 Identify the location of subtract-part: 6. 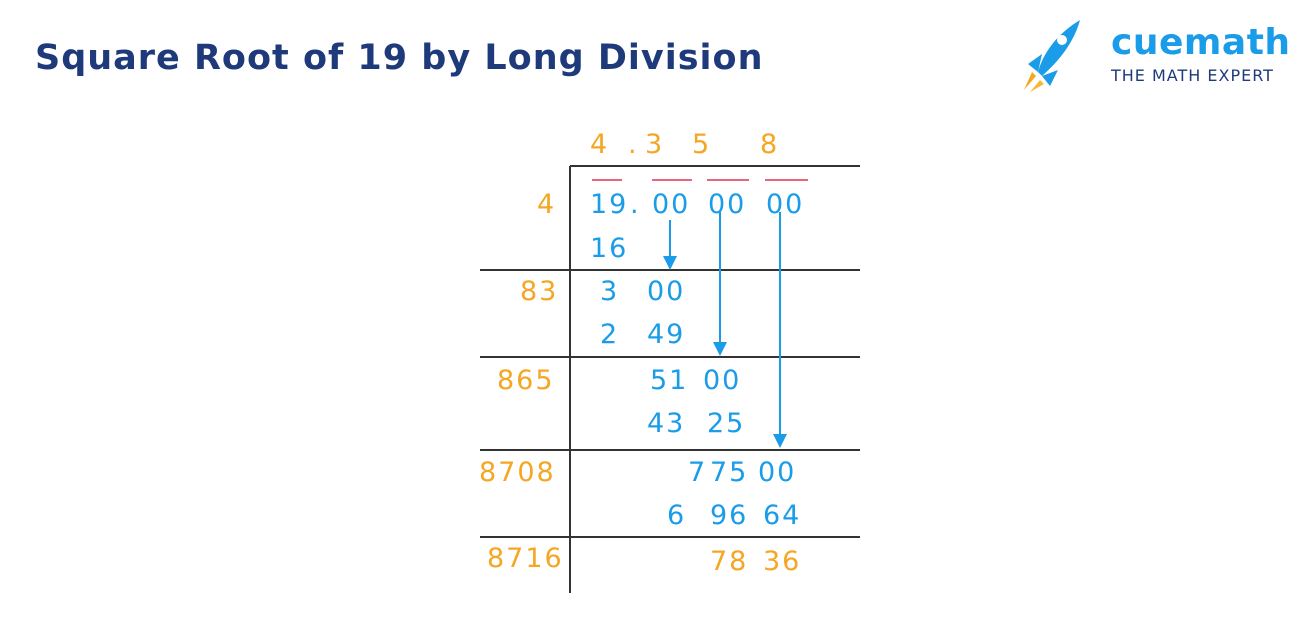
(677, 515).